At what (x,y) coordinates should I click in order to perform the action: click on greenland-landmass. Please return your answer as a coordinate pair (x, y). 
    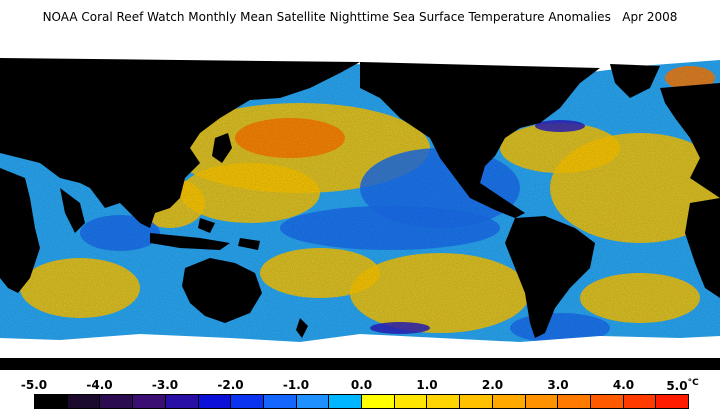
    Looking at the image, I should click on (635, 81).